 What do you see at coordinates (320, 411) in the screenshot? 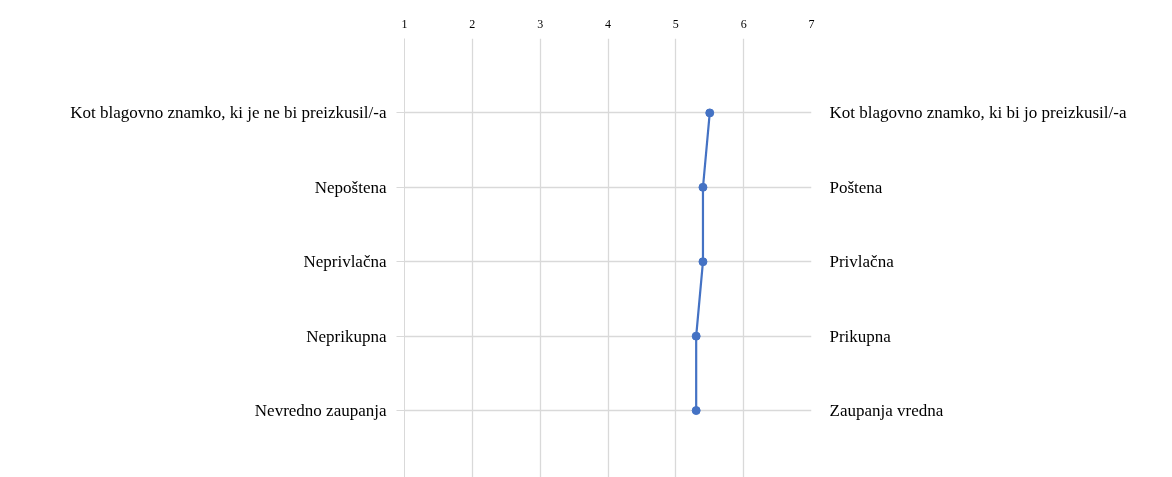
I see `y-tick-label: Nevredno zaupanja` at bounding box center [320, 411].